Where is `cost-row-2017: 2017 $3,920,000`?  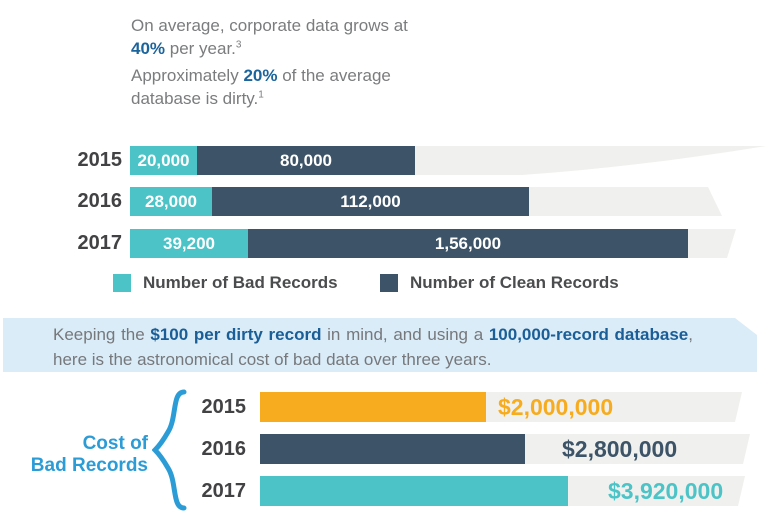
cost-row-2017: 2017 $3,920,000 is located at coordinates (384, 491).